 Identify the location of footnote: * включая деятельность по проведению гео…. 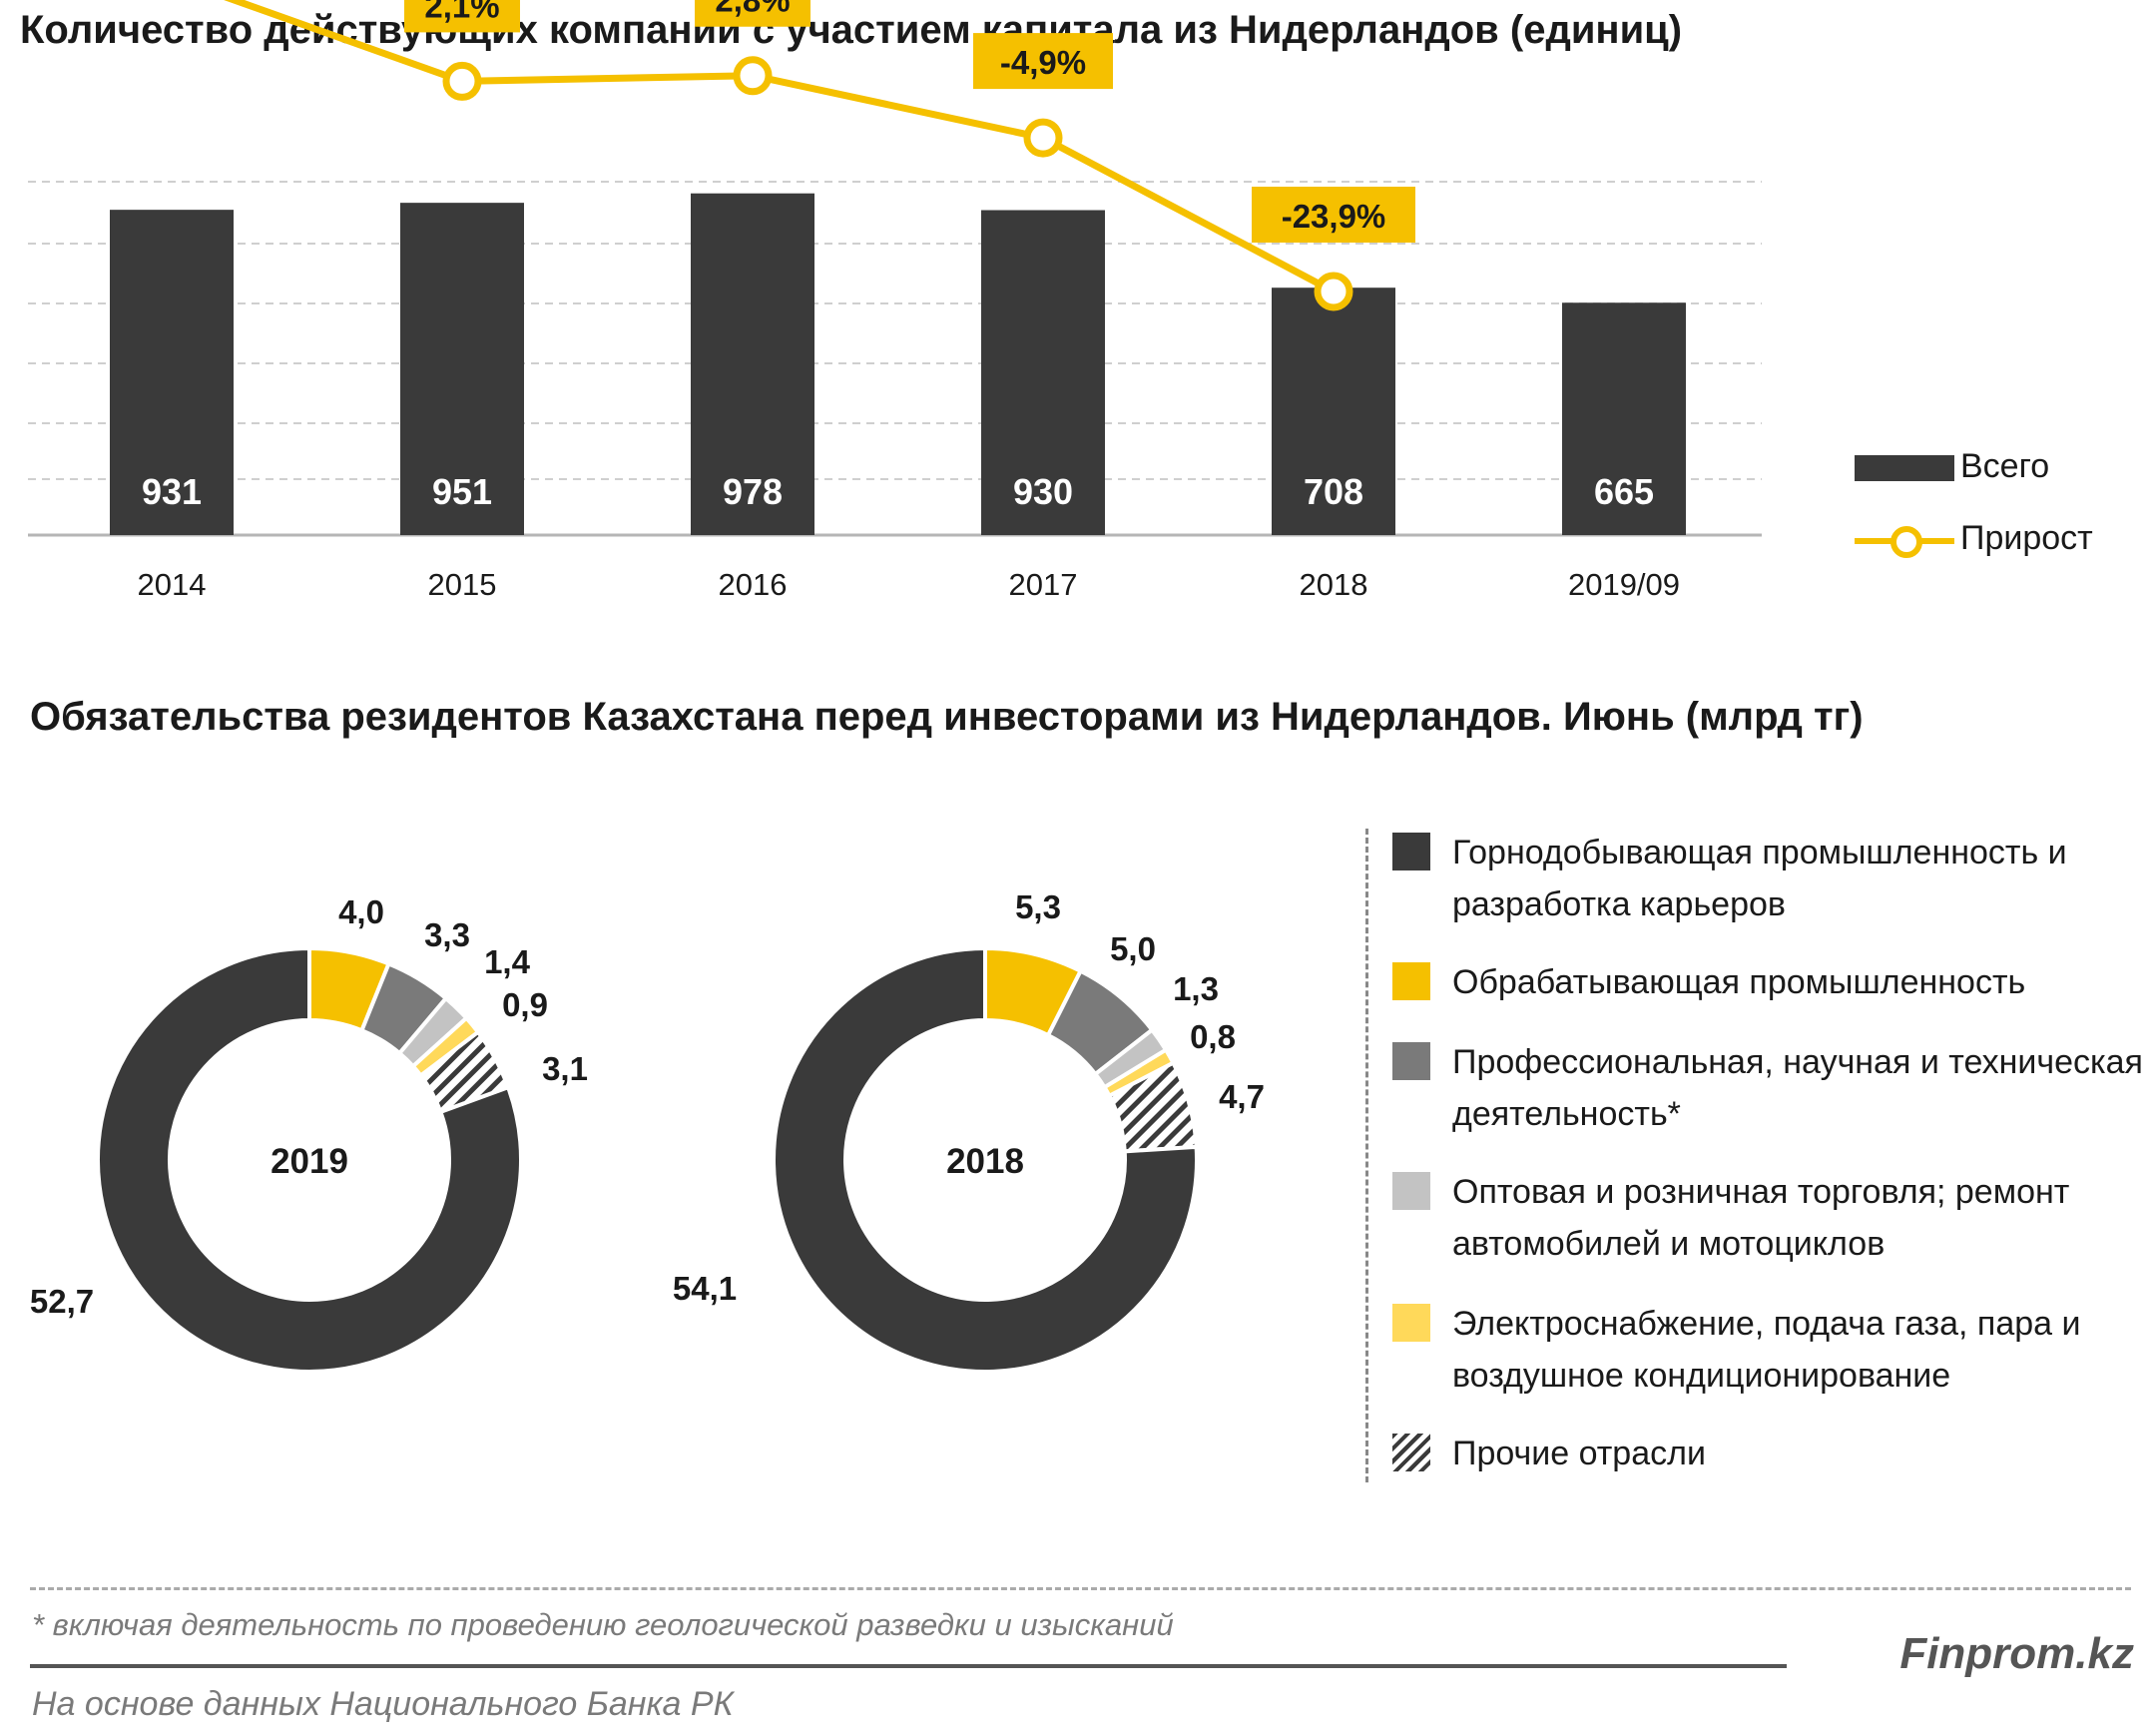
(603, 1624).